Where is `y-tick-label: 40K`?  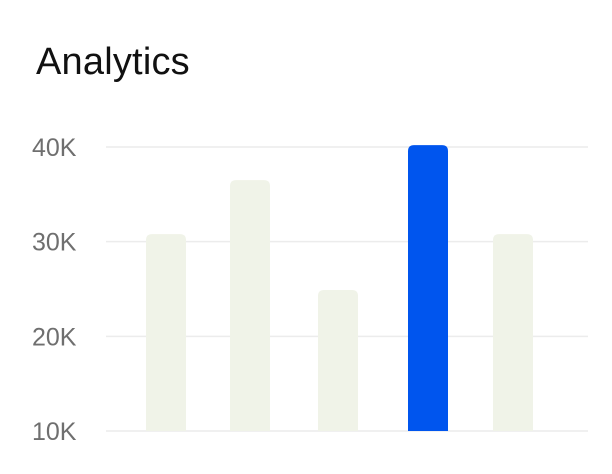
y-tick-label: 40K is located at coordinates (54, 148).